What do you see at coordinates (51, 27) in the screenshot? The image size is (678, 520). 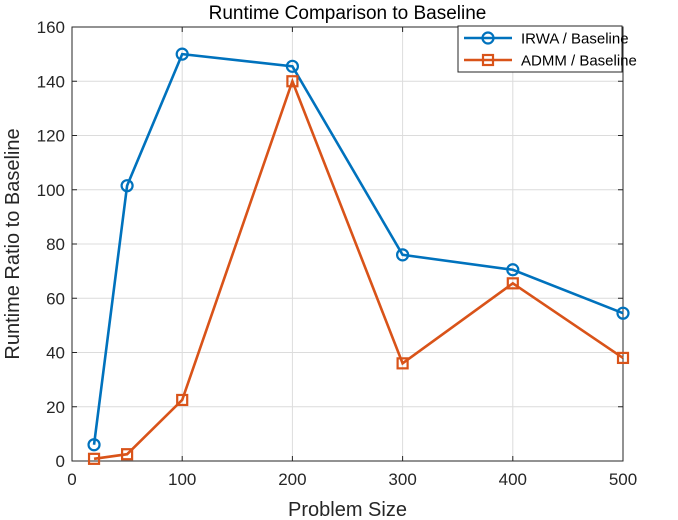 I see `y-tick-label: 160` at bounding box center [51, 27].